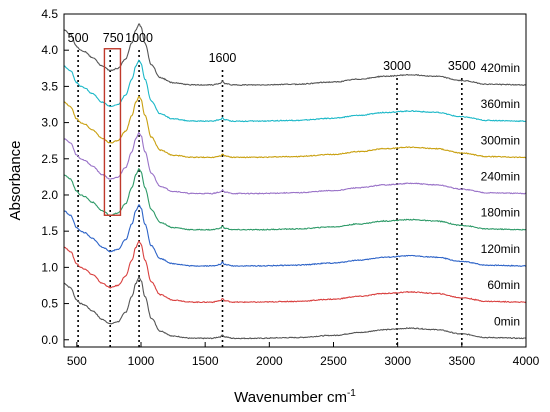  I want to click on peak-label: 3500, so click(462, 66).